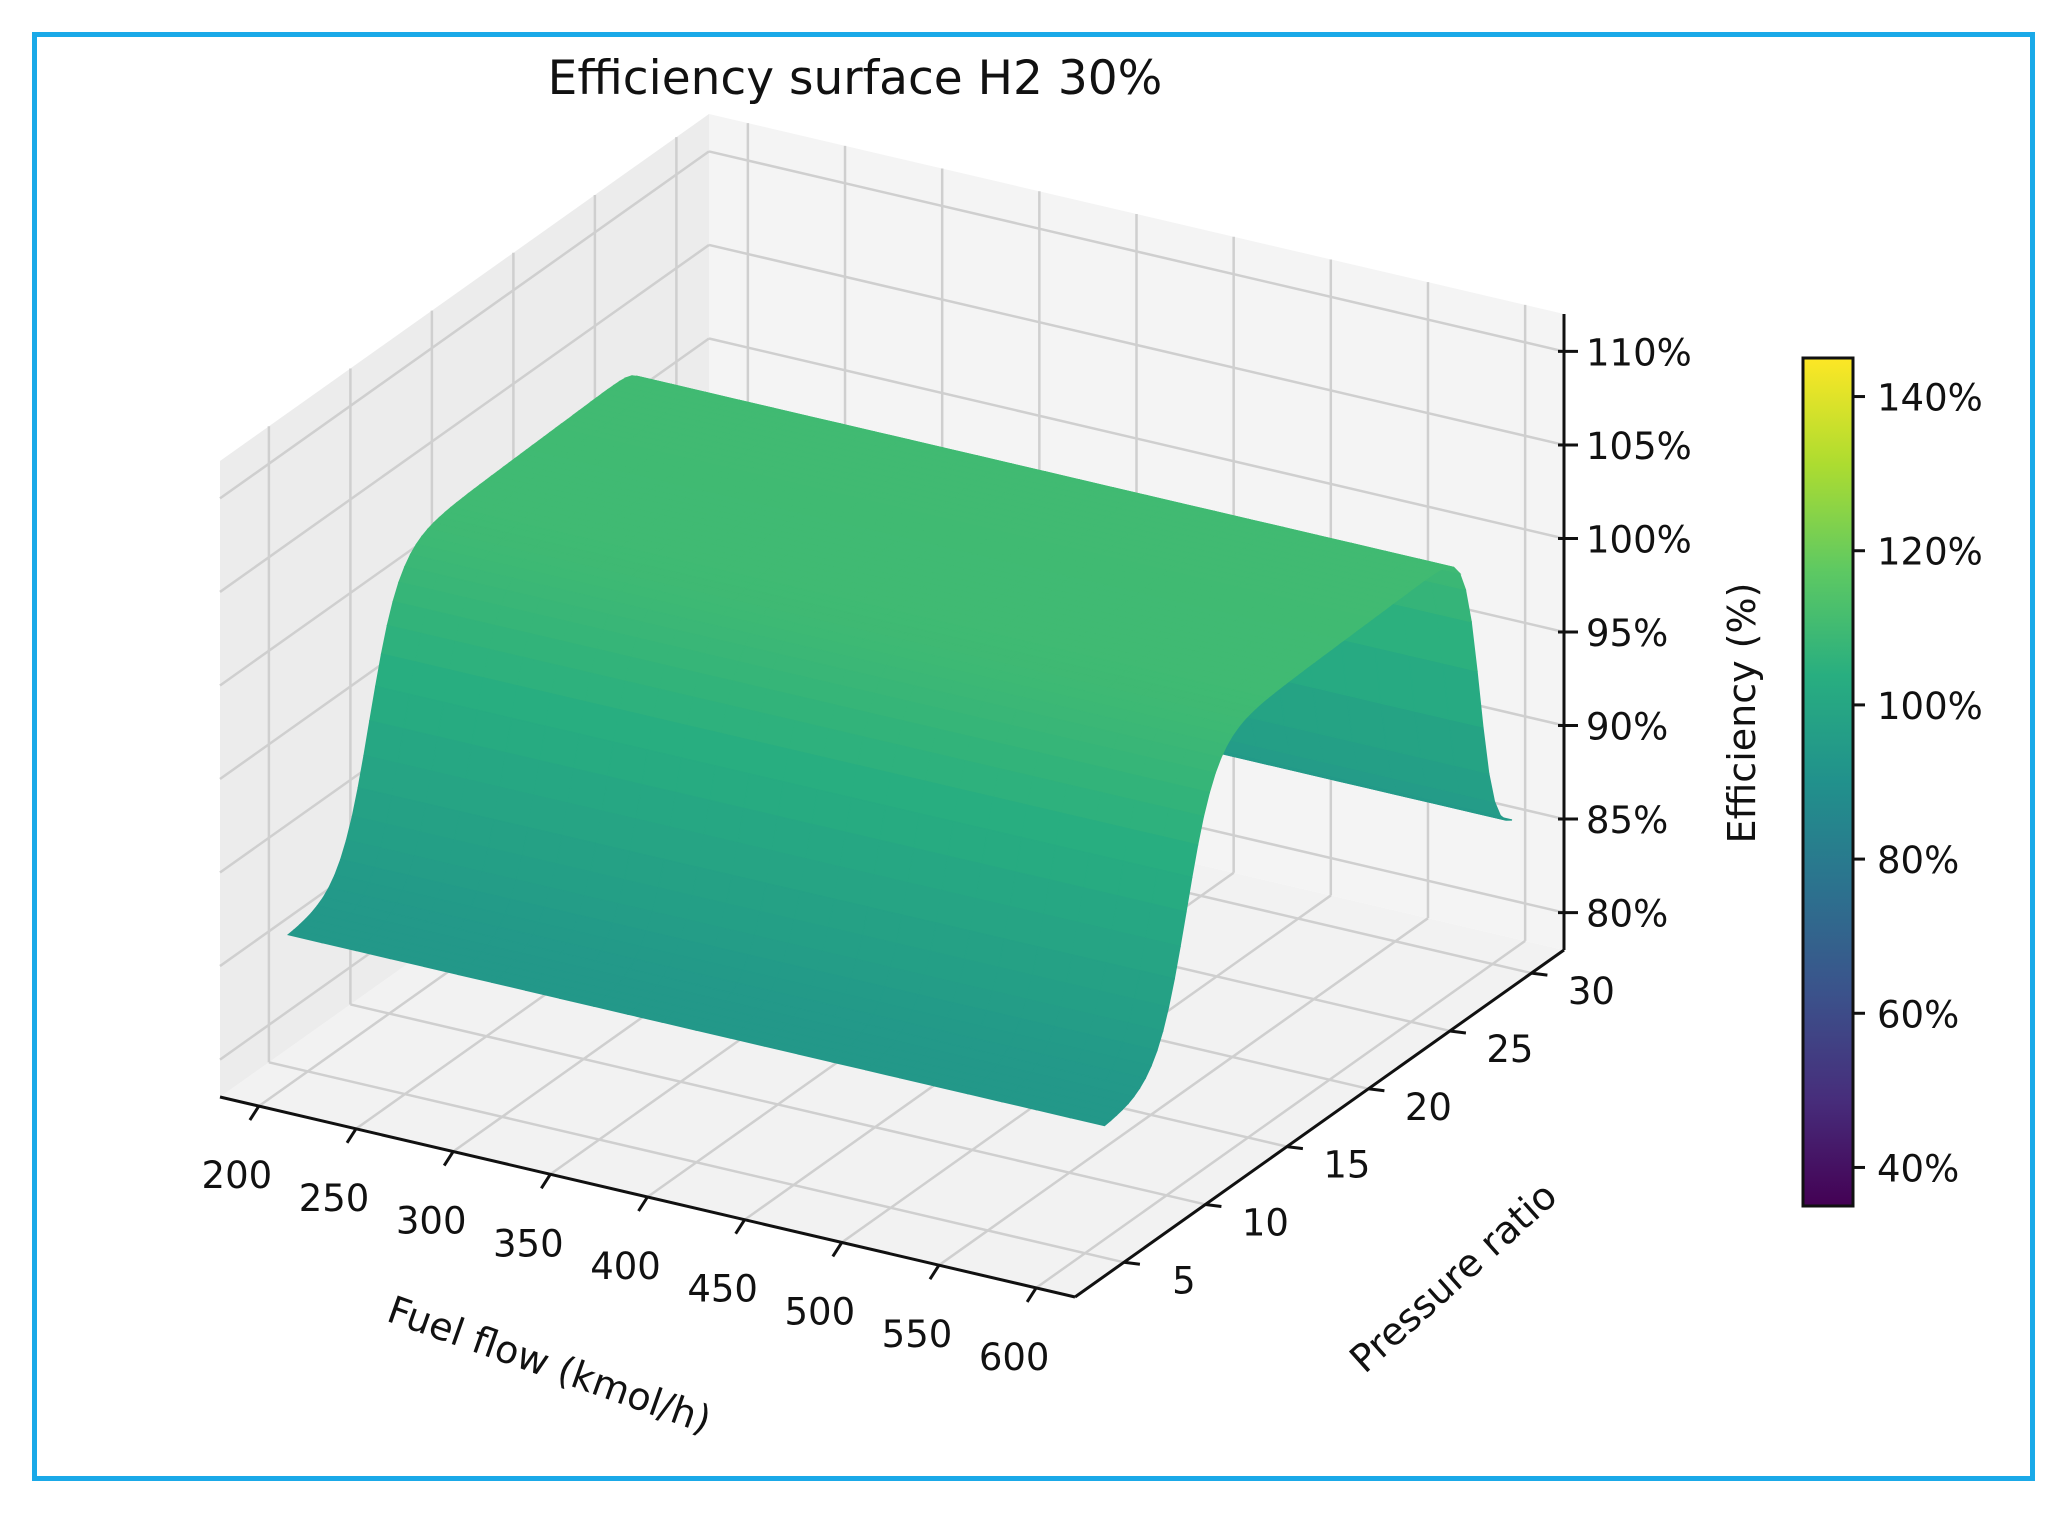 Image resolution: width=2071 pixels, height=1521 pixels. Describe the element at coordinates (820, 1311) in the screenshot. I see `x-tick-label: 500` at that location.